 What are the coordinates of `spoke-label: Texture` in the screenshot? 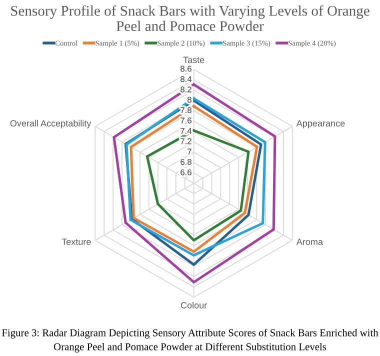 It's located at (76, 241).